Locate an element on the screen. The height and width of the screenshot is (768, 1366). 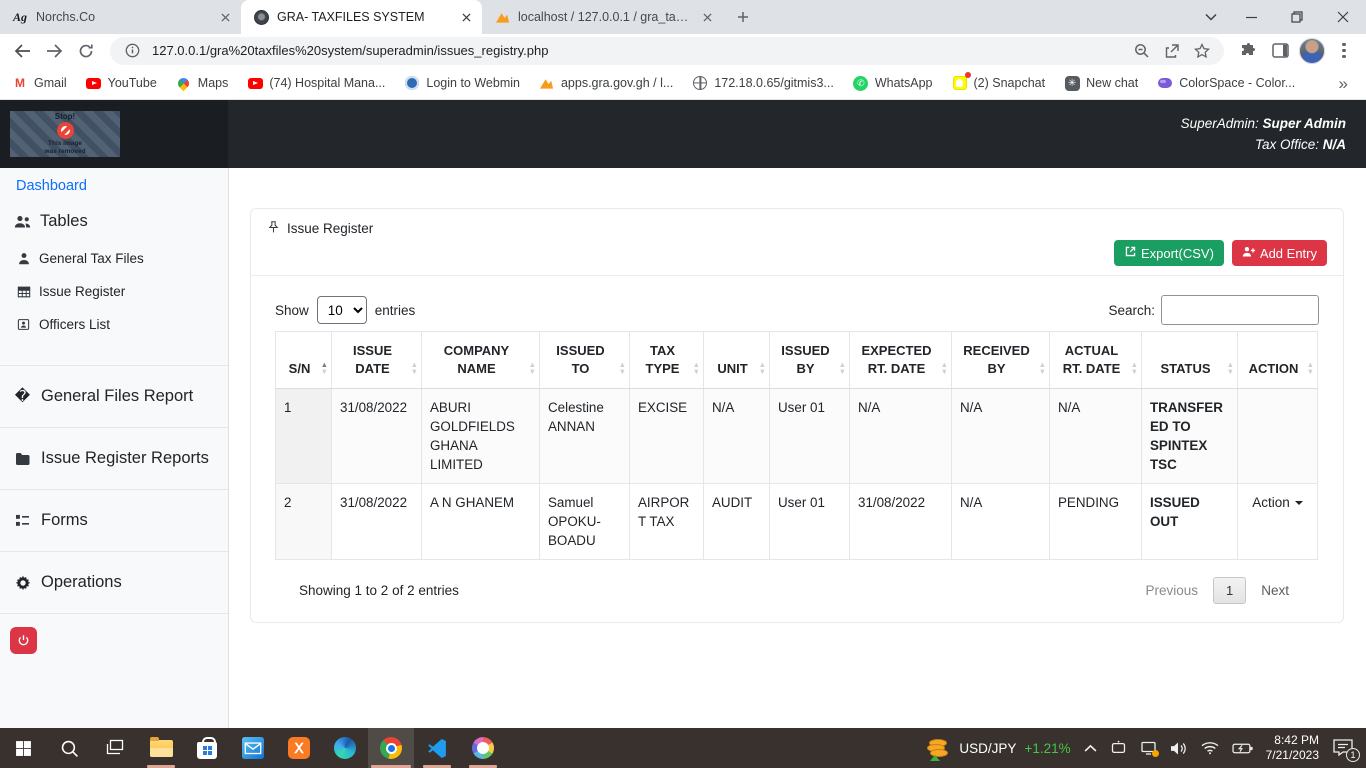
chrome-icon is located at coordinates (391, 748).